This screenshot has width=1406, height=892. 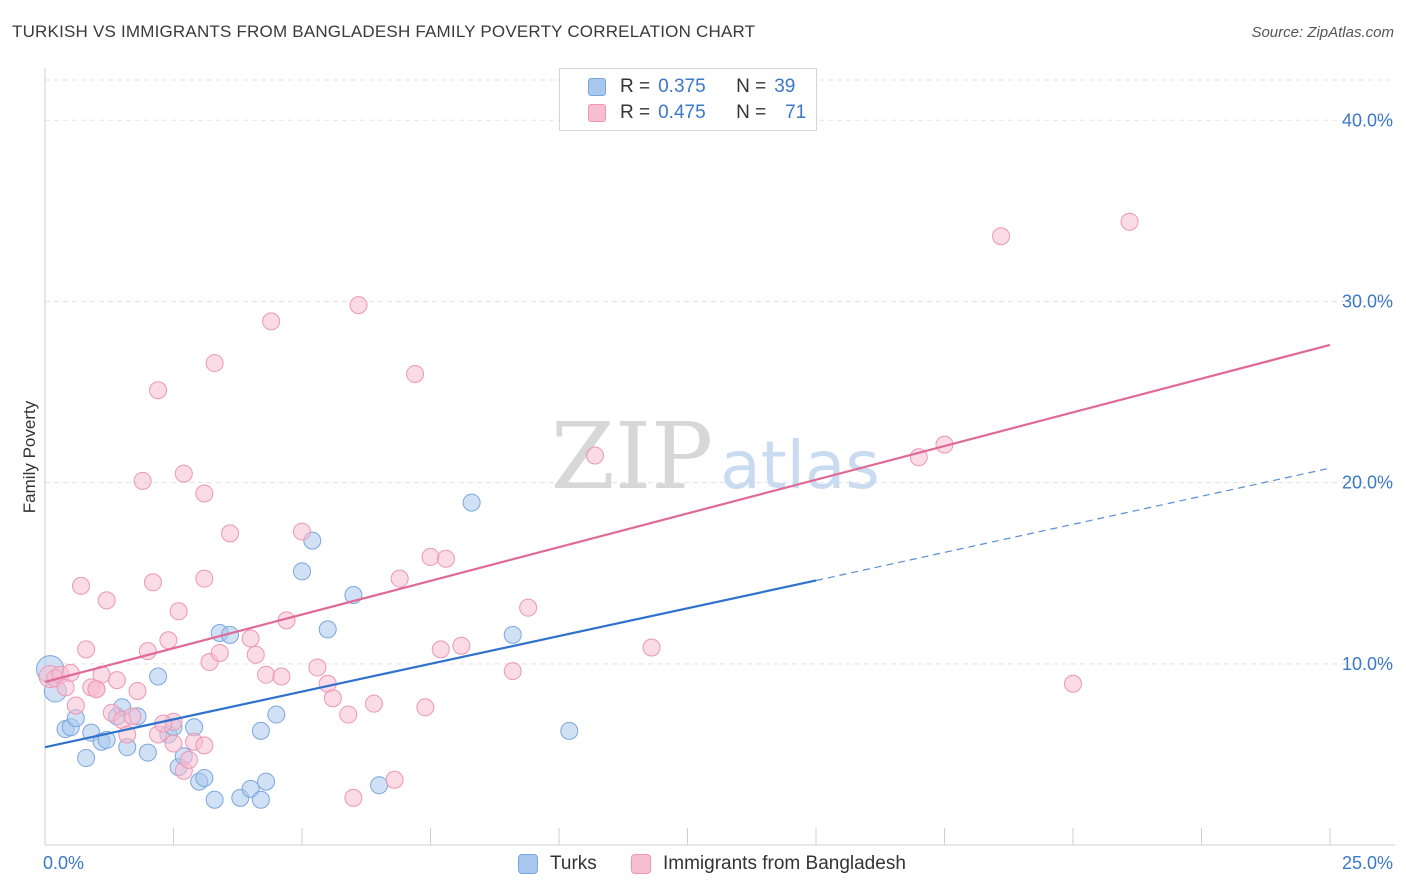 I want to click on legend-item-turks: Turks, so click(x=557, y=864).